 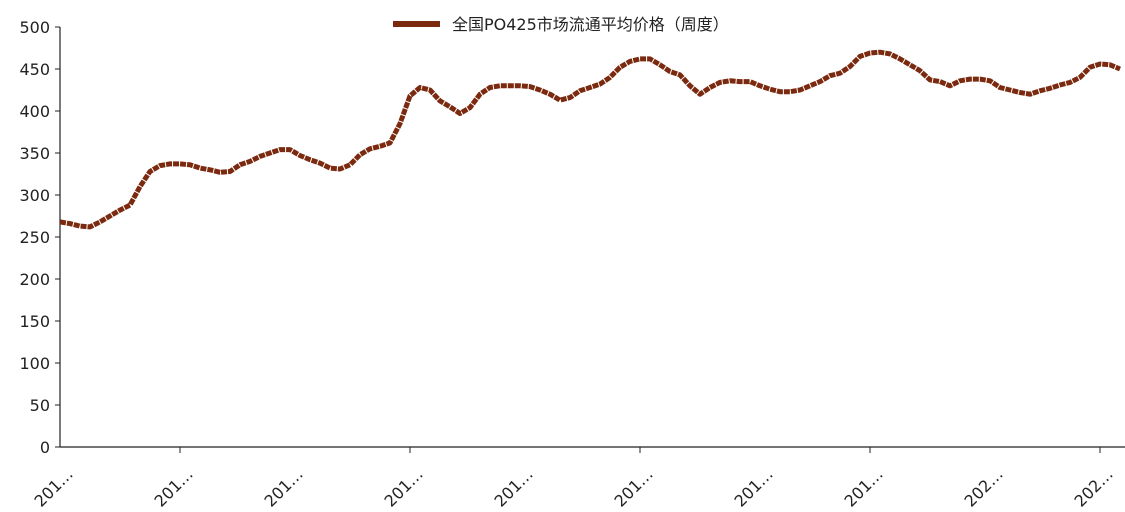 What do you see at coordinates (34, 153) in the screenshot?
I see `y-tick-label: 350` at bounding box center [34, 153].